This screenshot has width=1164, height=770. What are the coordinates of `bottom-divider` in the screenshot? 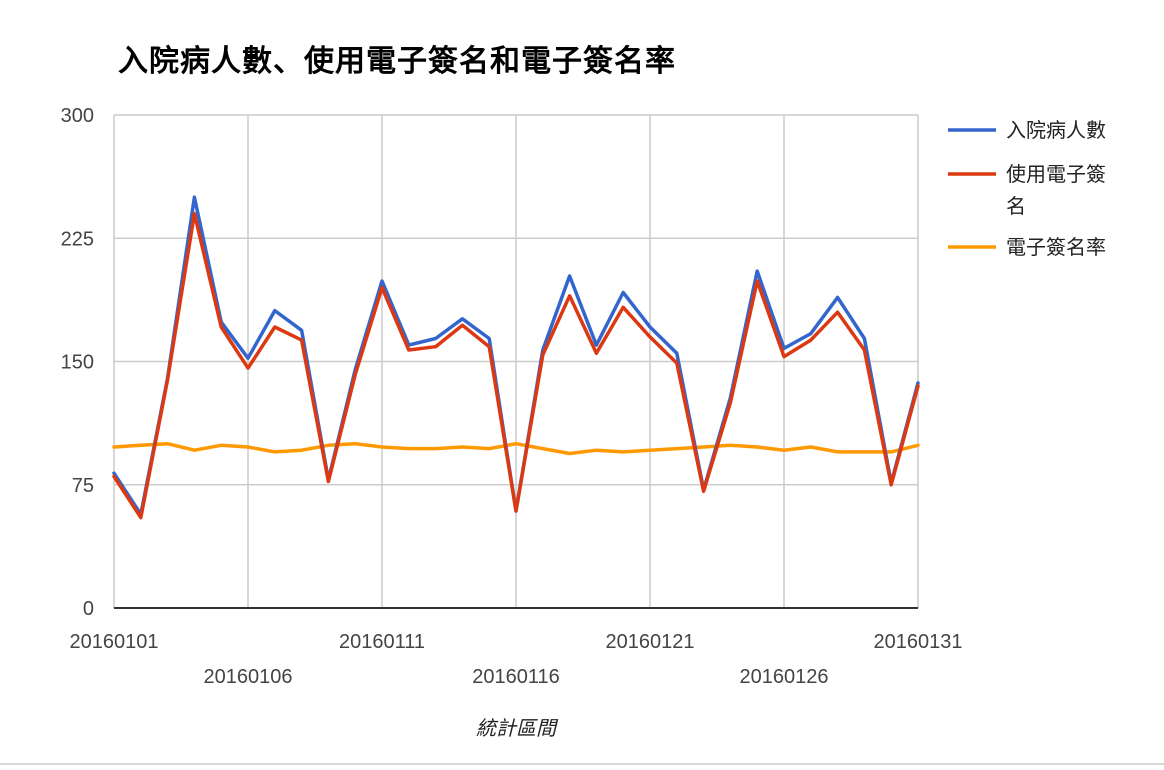 It's located at (582, 764).